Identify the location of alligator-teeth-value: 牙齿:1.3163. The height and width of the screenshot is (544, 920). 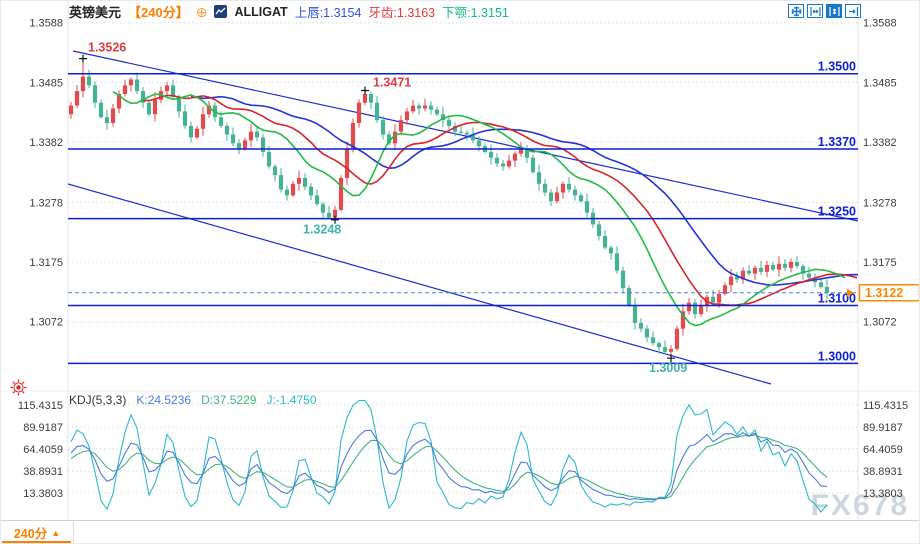
(402, 13).